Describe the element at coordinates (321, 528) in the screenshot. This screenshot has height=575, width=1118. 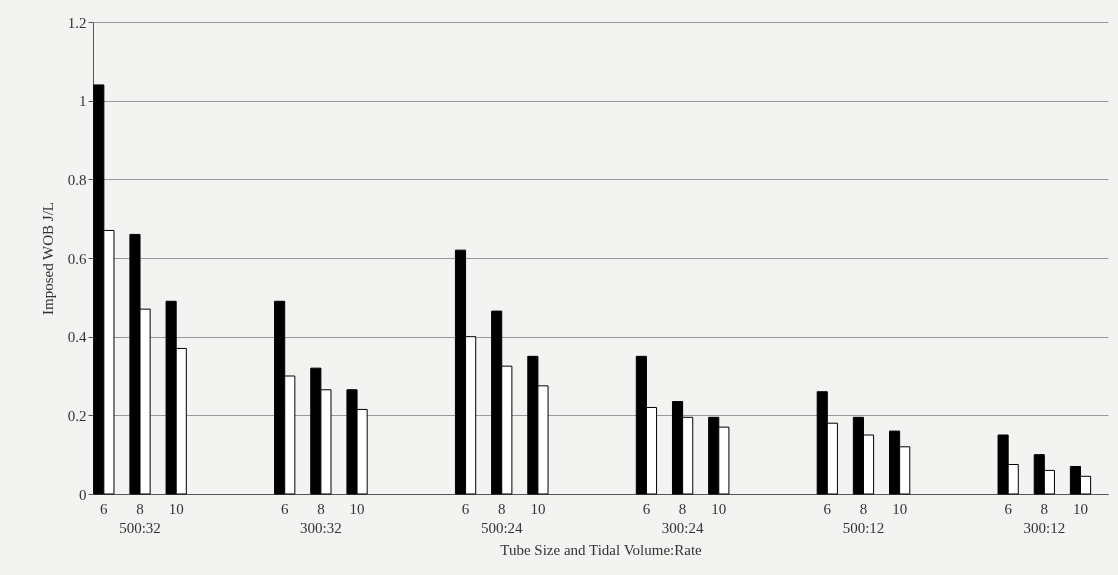
I see `text: 300:32` at that location.